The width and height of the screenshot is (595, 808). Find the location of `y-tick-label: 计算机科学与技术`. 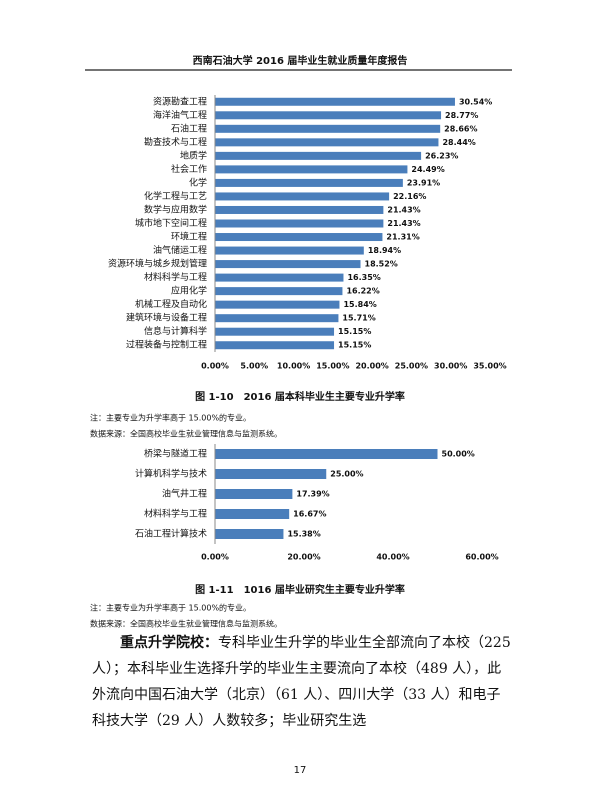

y-tick-label: 计算机科学与技术 is located at coordinates (171, 474).